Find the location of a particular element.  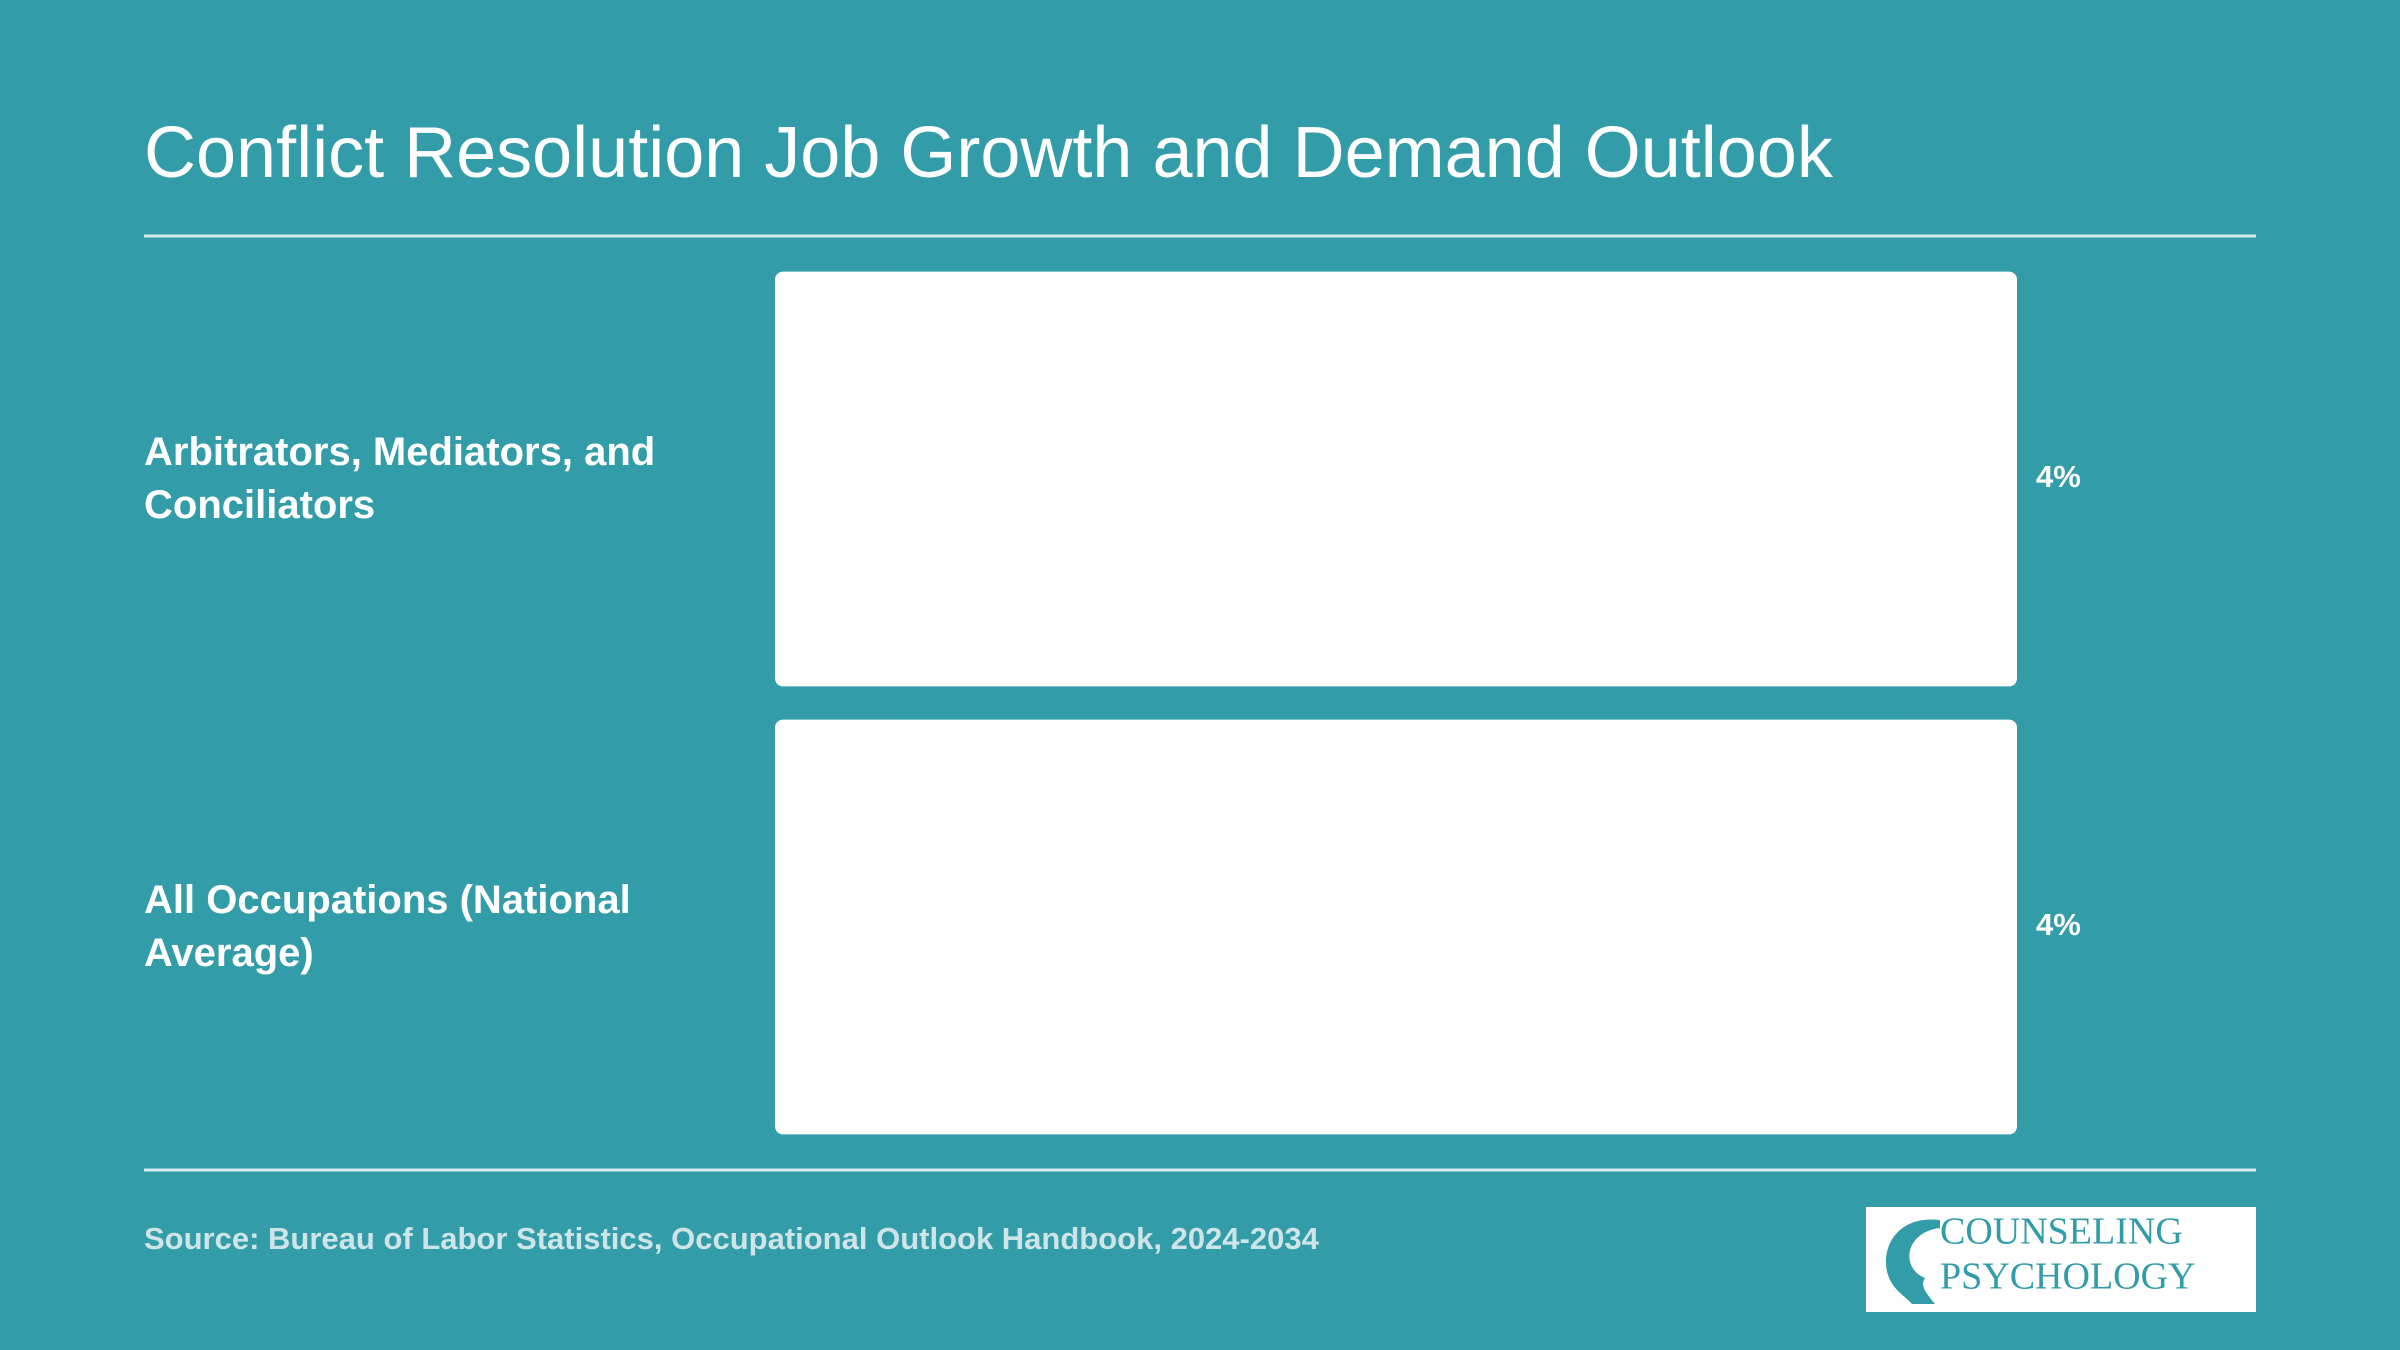

category-label: Arbitrators, Mediators, and Conciliators is located at coordinates (400, 478).